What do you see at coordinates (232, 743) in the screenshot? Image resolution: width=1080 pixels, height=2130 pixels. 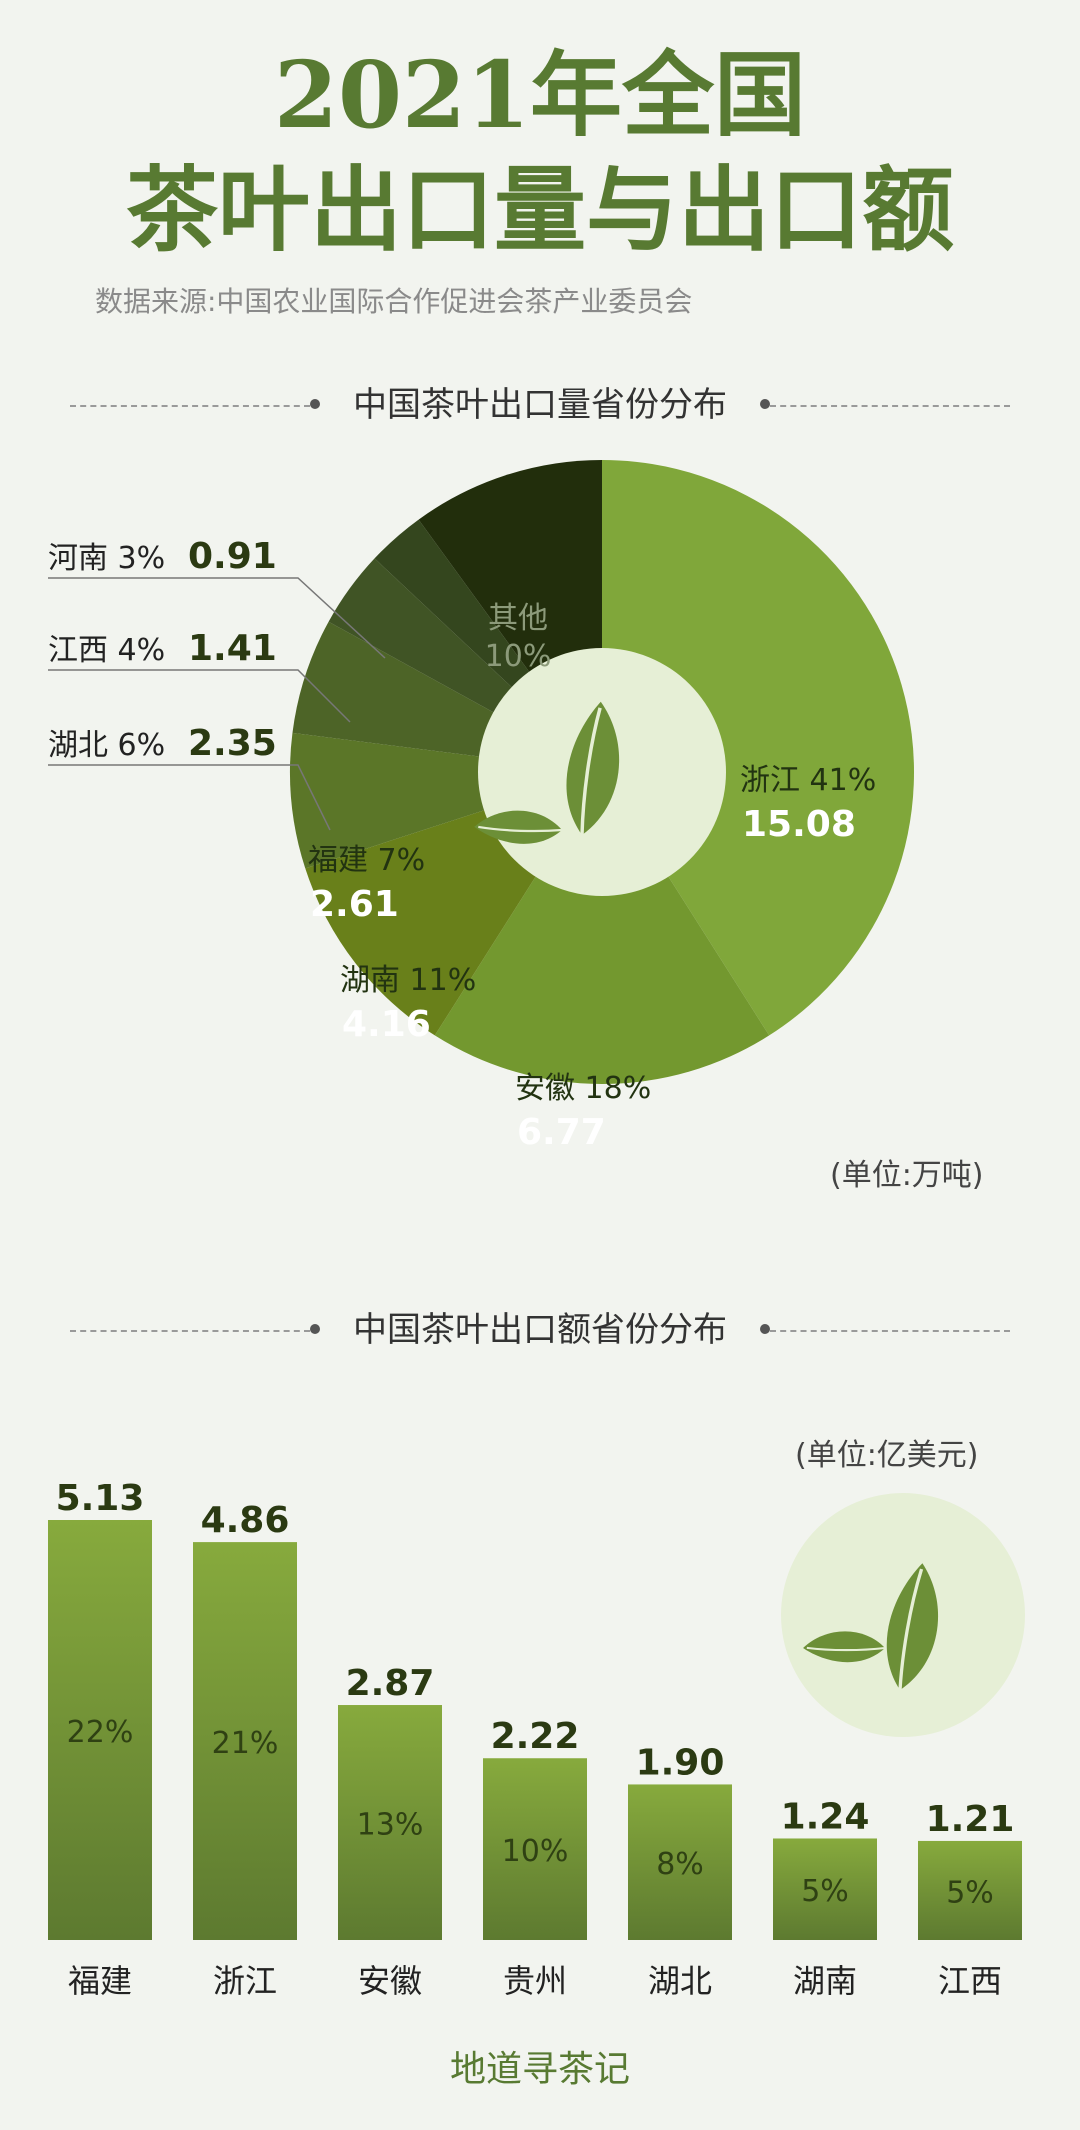 I see `pie-value-4: 2.35` at bounding box center [232, 743].